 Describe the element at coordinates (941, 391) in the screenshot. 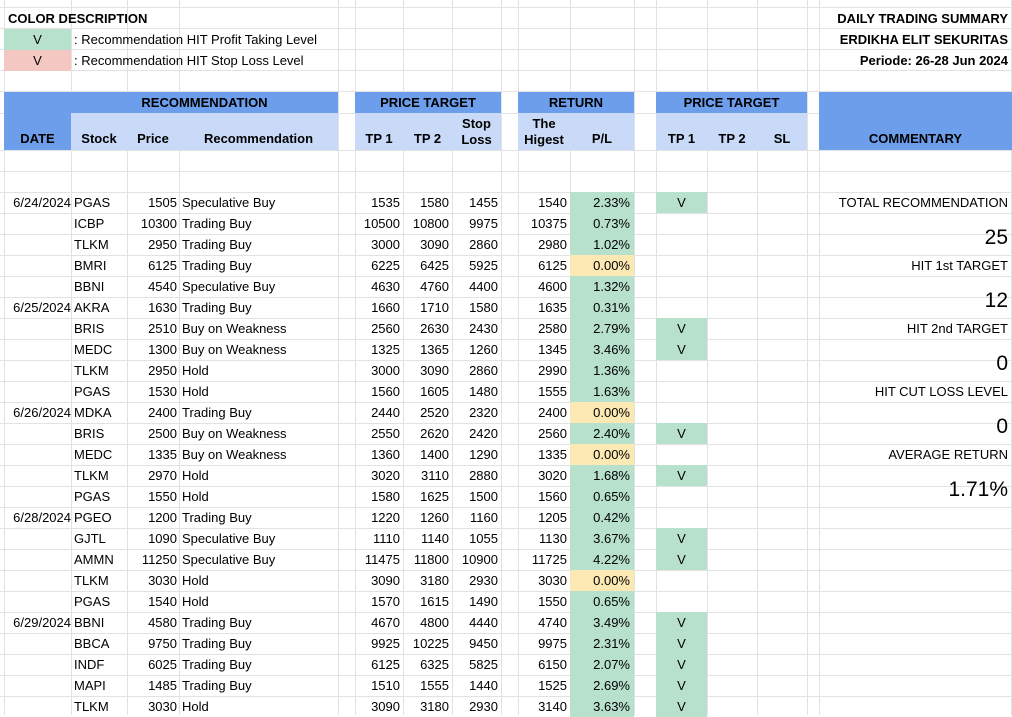

I see `hit-cut-loss-label: HIT CUT LOSS LEVEL` at that location.